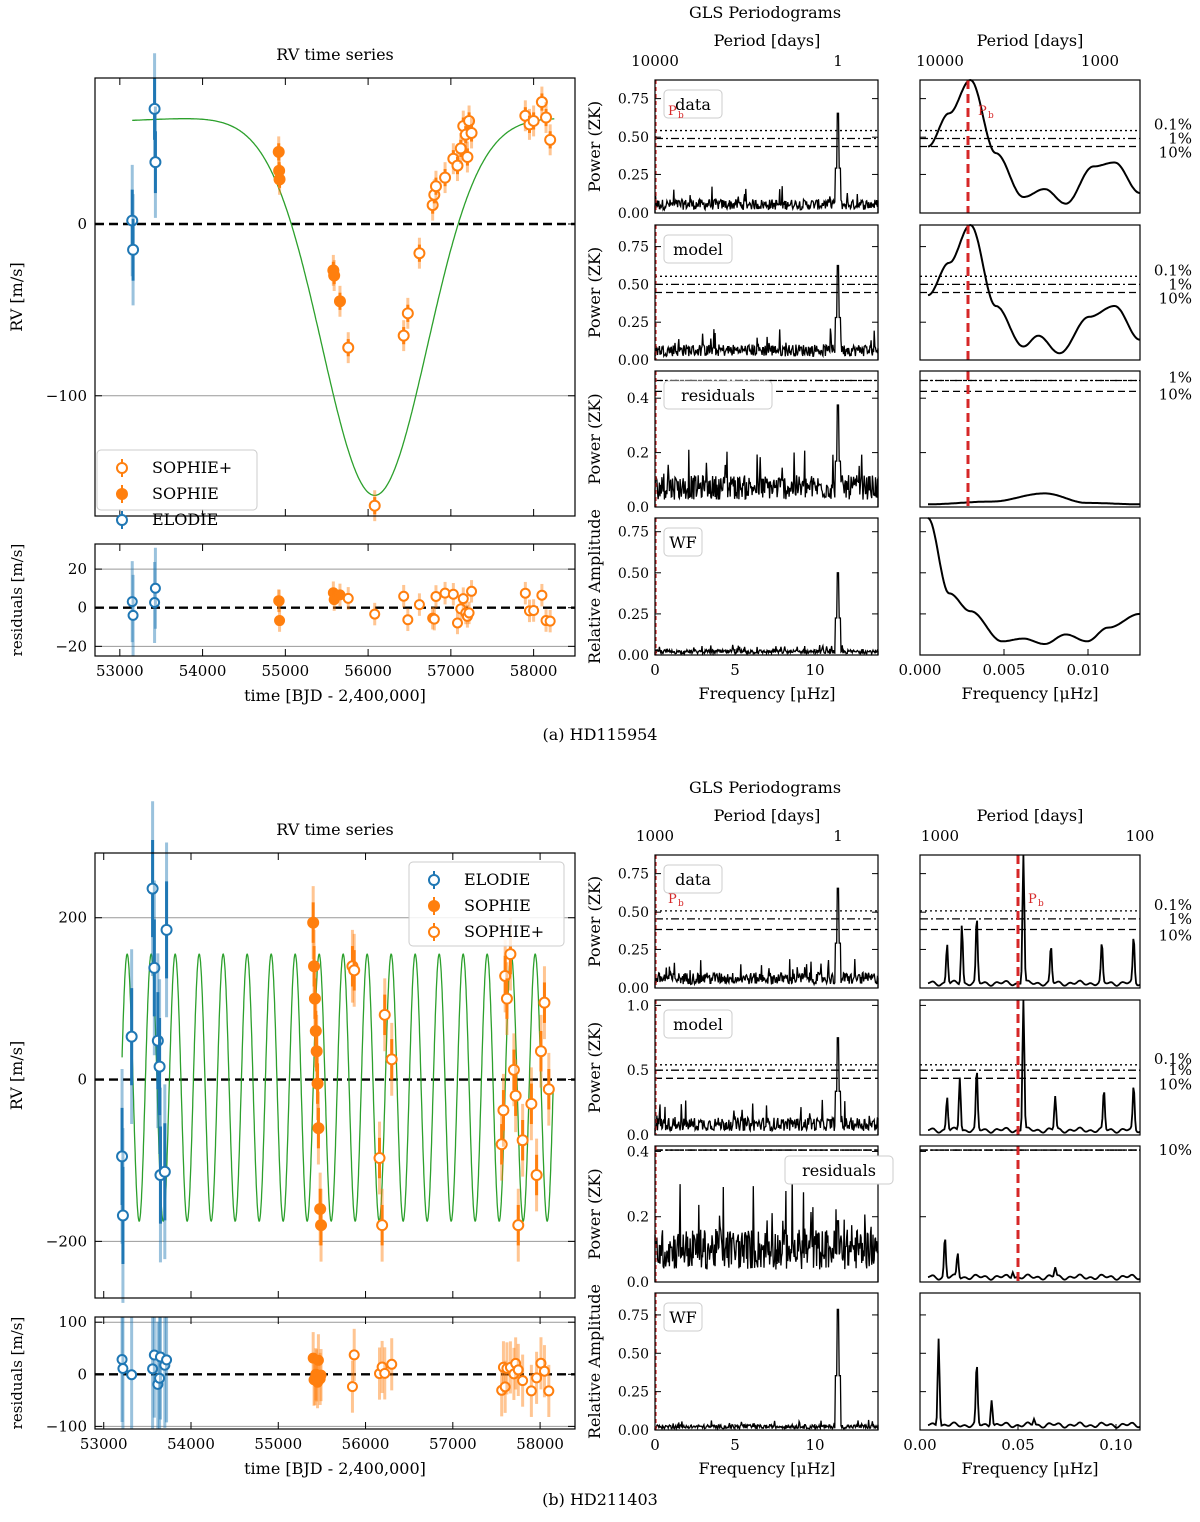 The height and width of the screenshot is (1522, 1200). I want to click on freq-tick-label: 0.010, so click(1088, 670).